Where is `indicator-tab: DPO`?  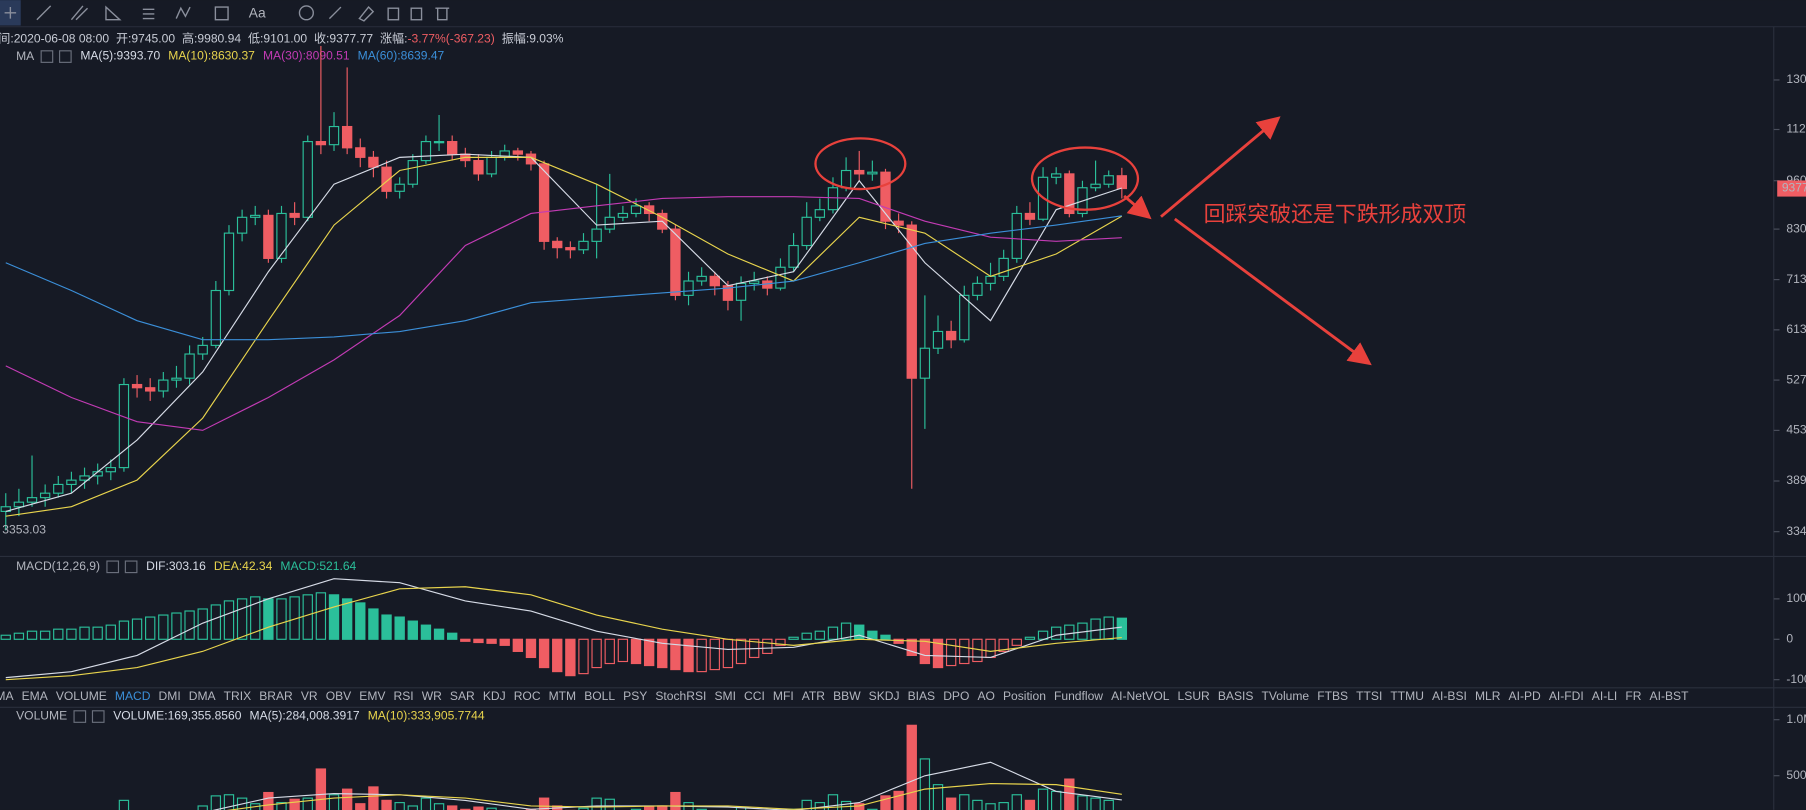 indicator-tab: DPO is located at coordinates (956, 696).